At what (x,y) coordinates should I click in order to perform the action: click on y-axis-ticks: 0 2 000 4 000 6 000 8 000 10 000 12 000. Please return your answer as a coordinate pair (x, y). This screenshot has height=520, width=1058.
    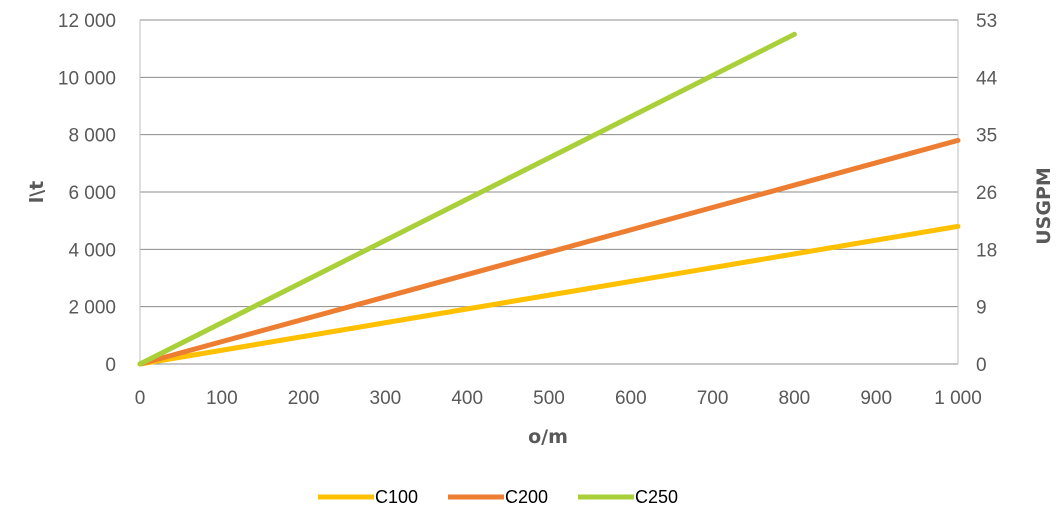
    Looking at the image, I should click on (87, 193).